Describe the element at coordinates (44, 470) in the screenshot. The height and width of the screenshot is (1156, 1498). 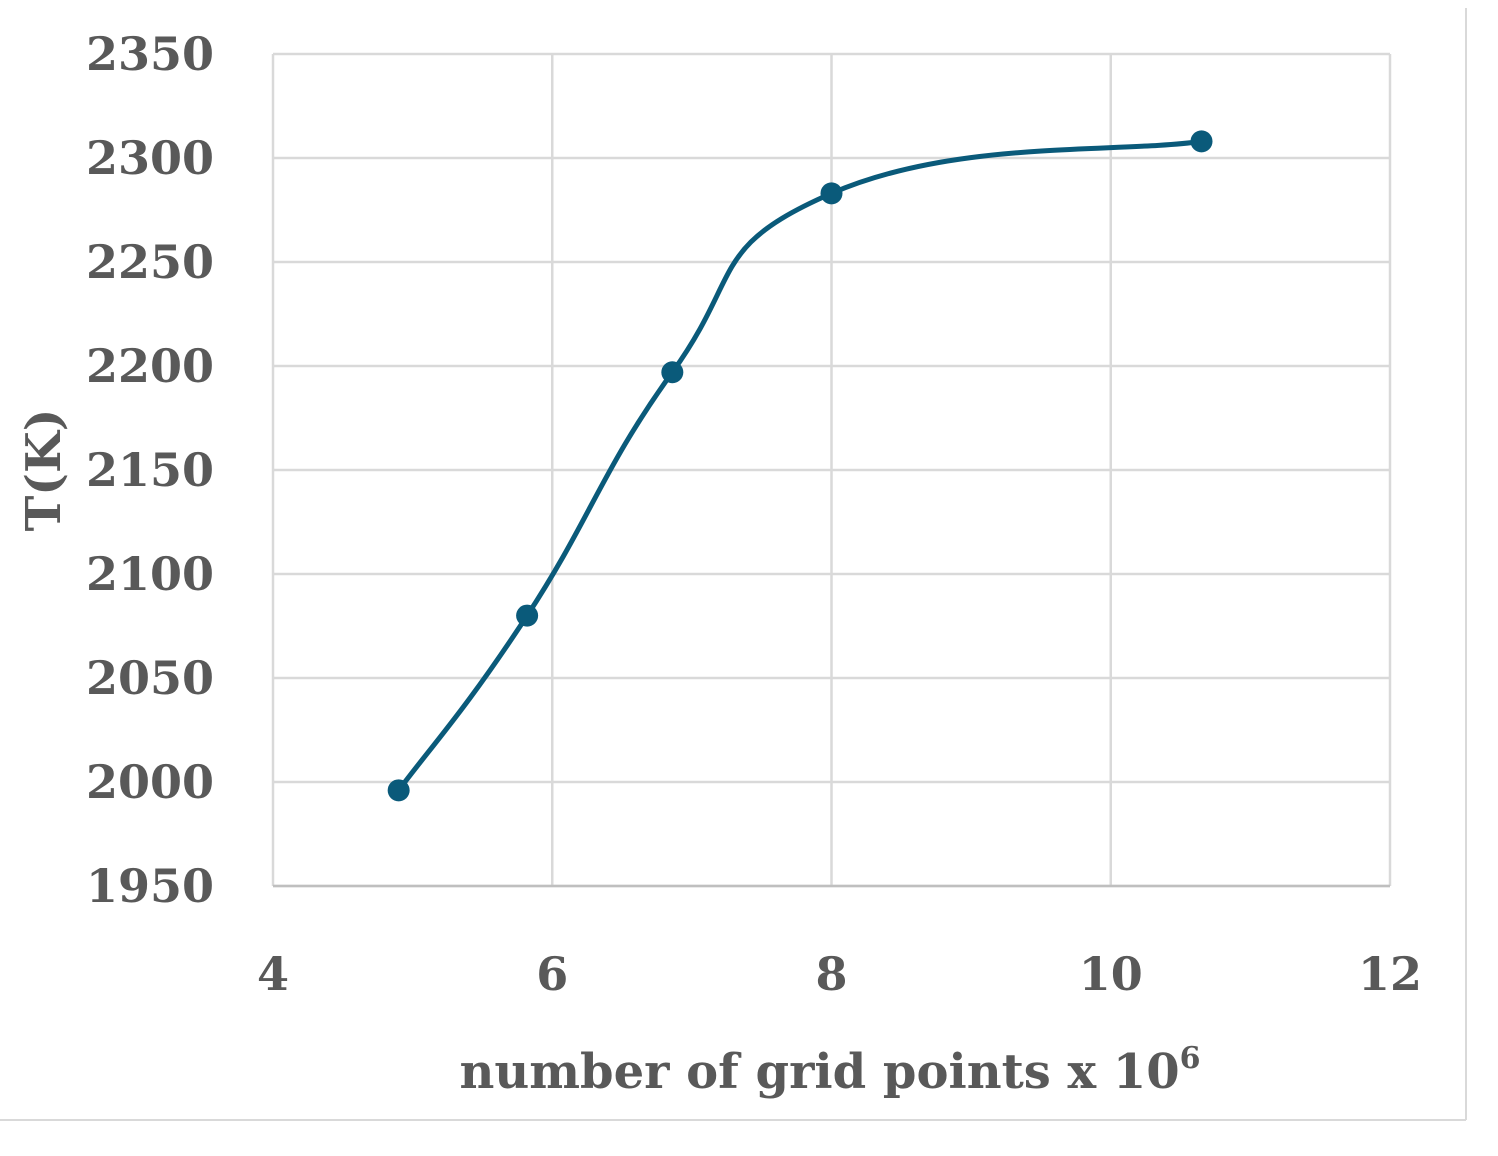
I see `y-axis-title: T(K)` at that location.